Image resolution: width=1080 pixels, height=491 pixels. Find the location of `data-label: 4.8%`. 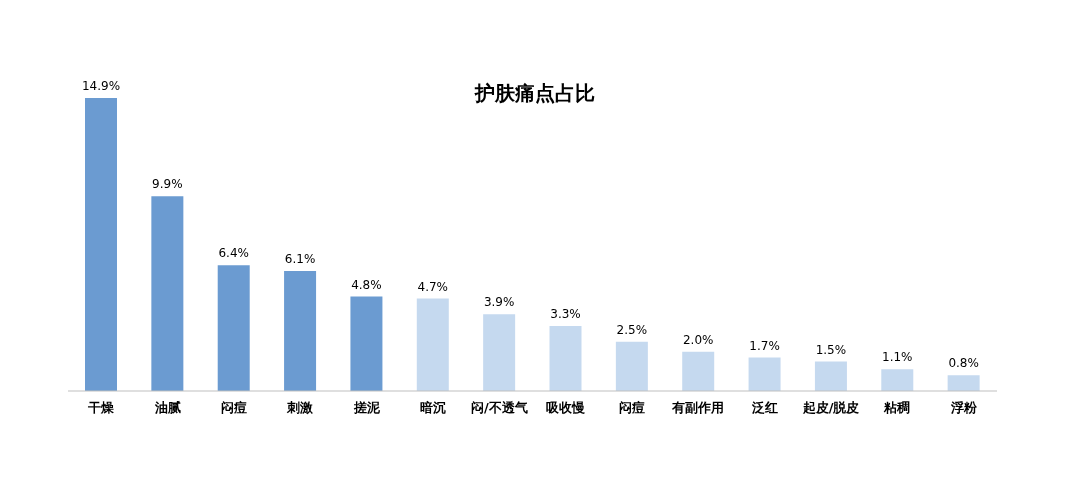

data-label: 4.8% is located at coordinates (366, 284).